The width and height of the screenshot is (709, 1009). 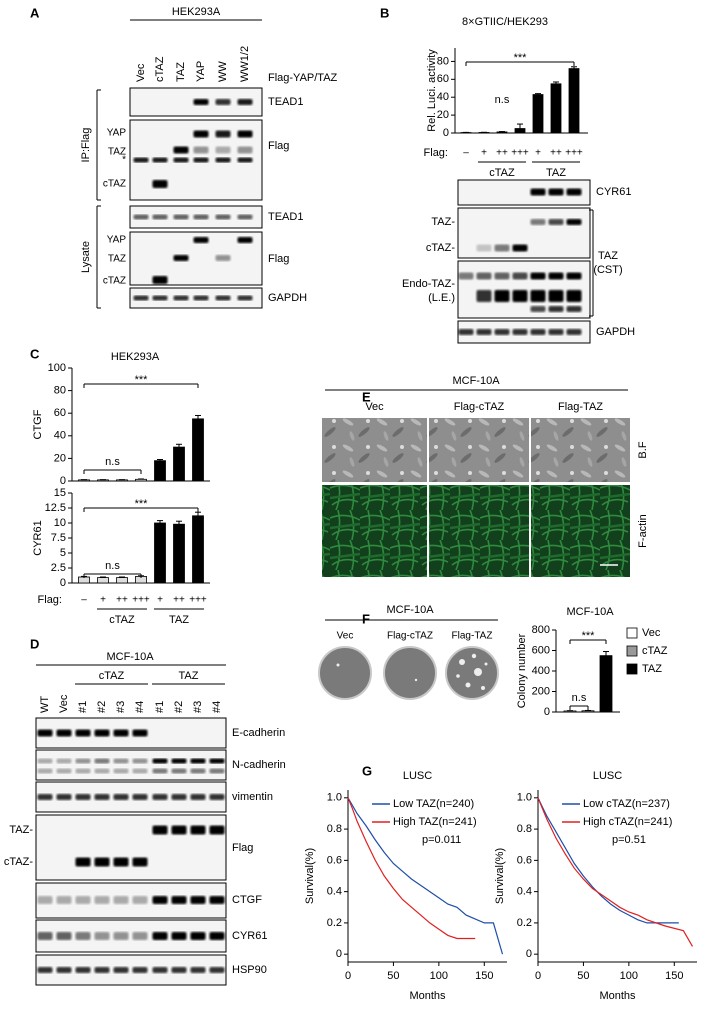 What do you see at coordinates (443, 222) in the screenshot?
I see `band-marker: TAZ-` at bounding box center [443, 222].